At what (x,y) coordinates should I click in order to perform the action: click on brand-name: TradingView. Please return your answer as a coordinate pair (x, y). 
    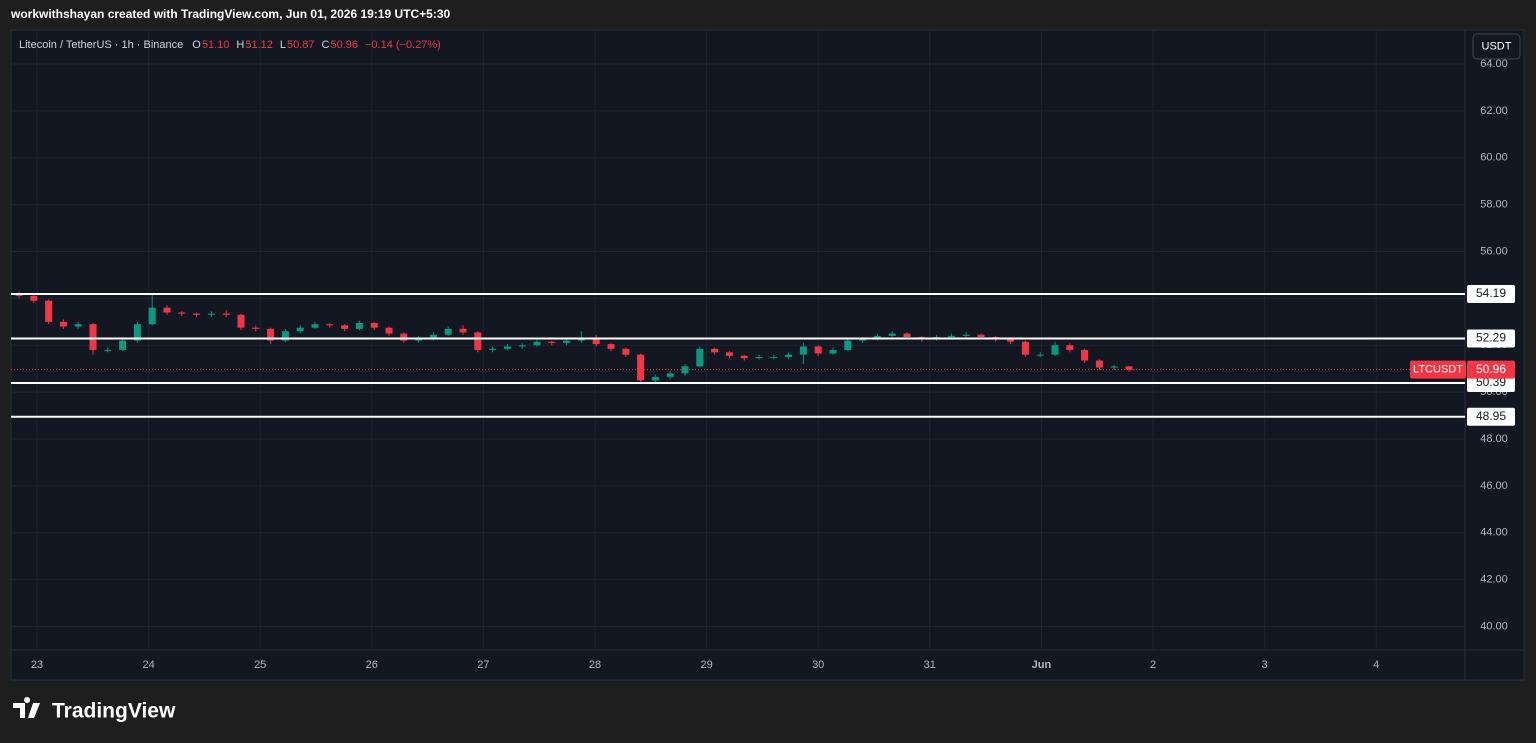
    Looking at the image, I should click on (114, 711).